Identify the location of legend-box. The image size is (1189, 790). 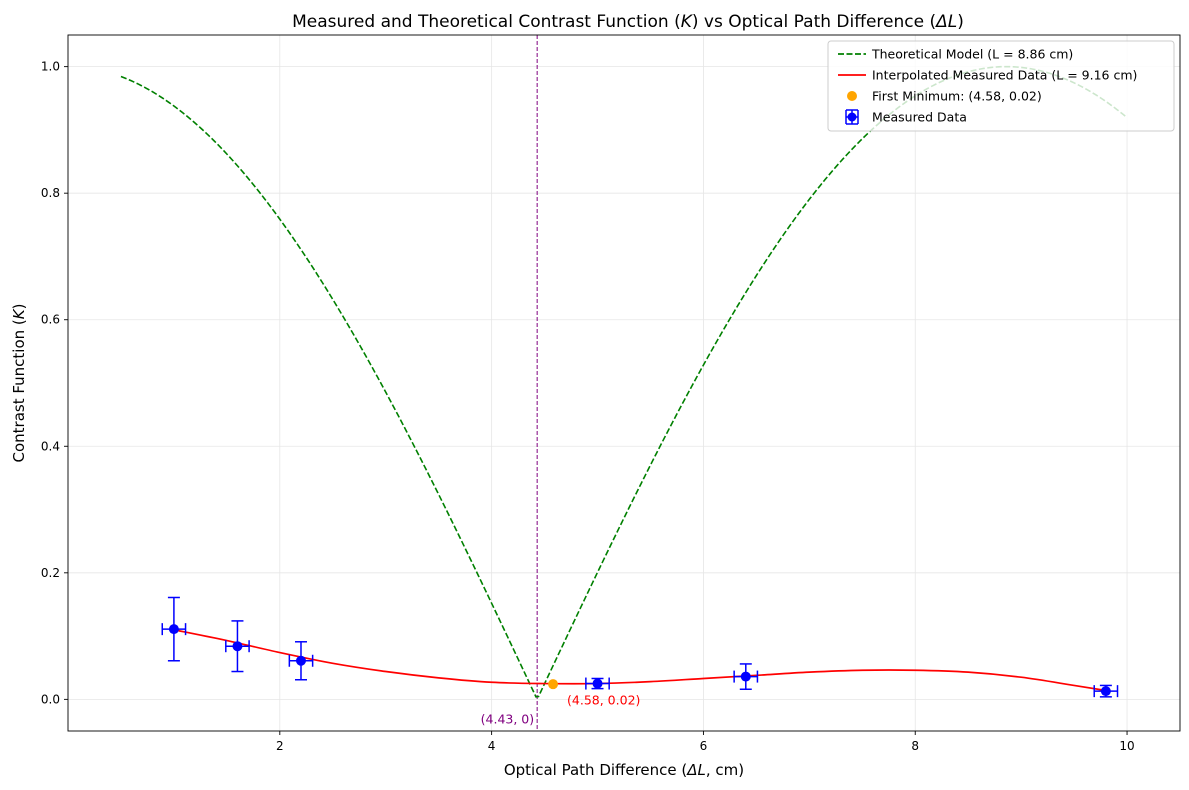
(1001, 86).